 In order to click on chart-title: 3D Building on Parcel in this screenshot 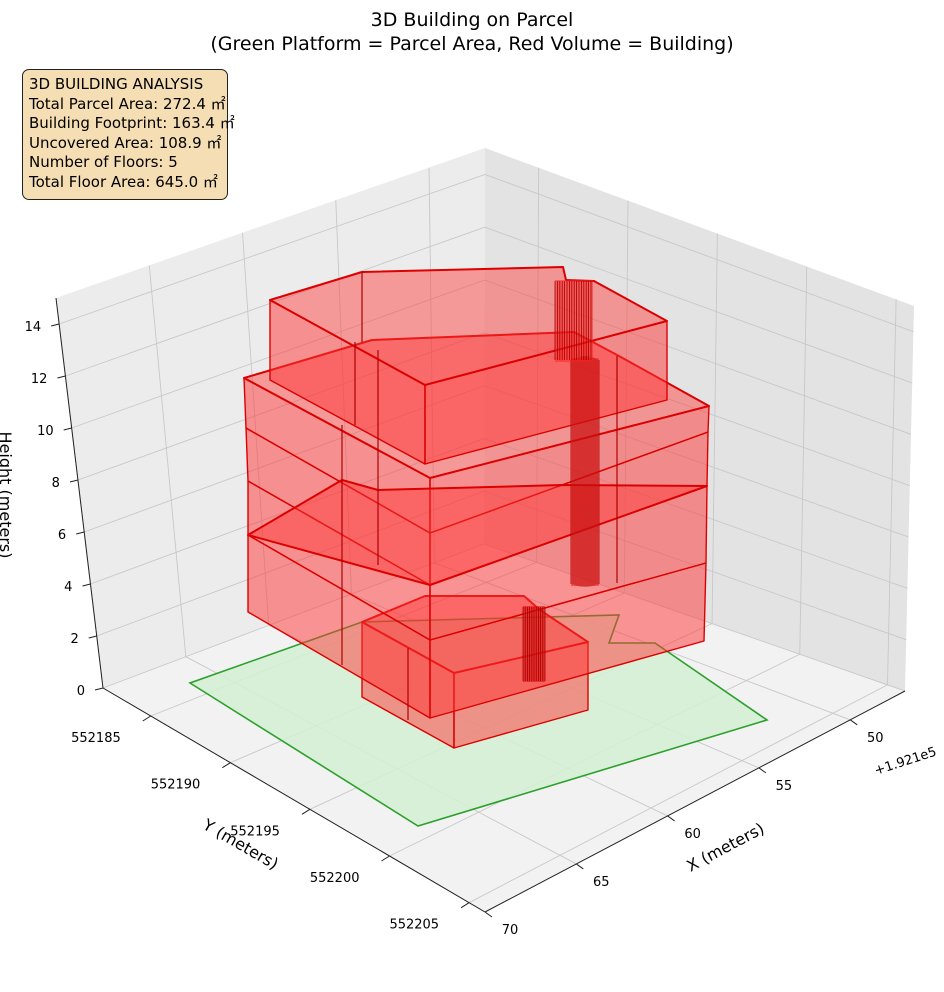, I will do `click(472, 20)`.